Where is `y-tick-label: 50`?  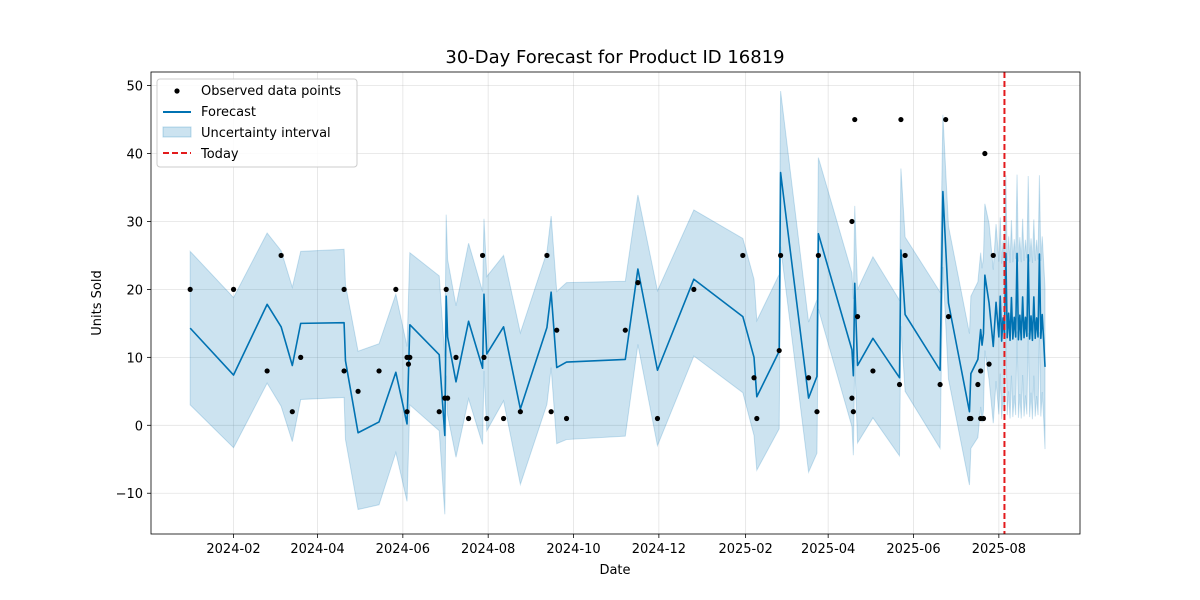
y-tick-label: 50 is located at coordinates (134, 87).